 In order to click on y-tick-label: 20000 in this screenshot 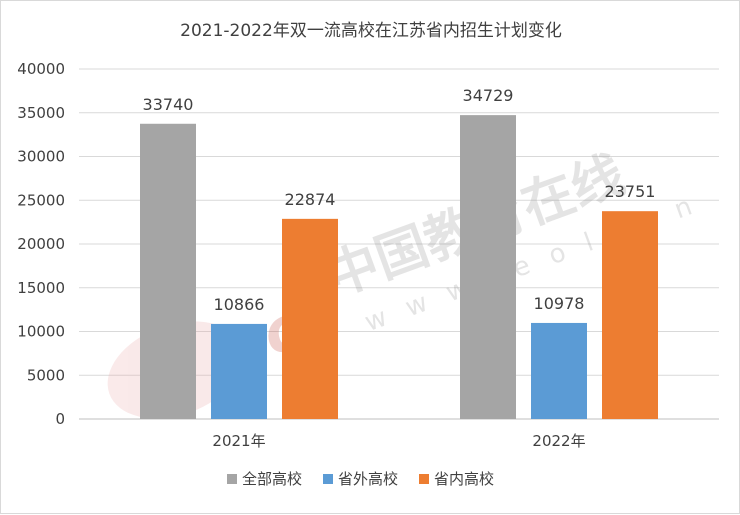, I will do `click(41, 244)`.